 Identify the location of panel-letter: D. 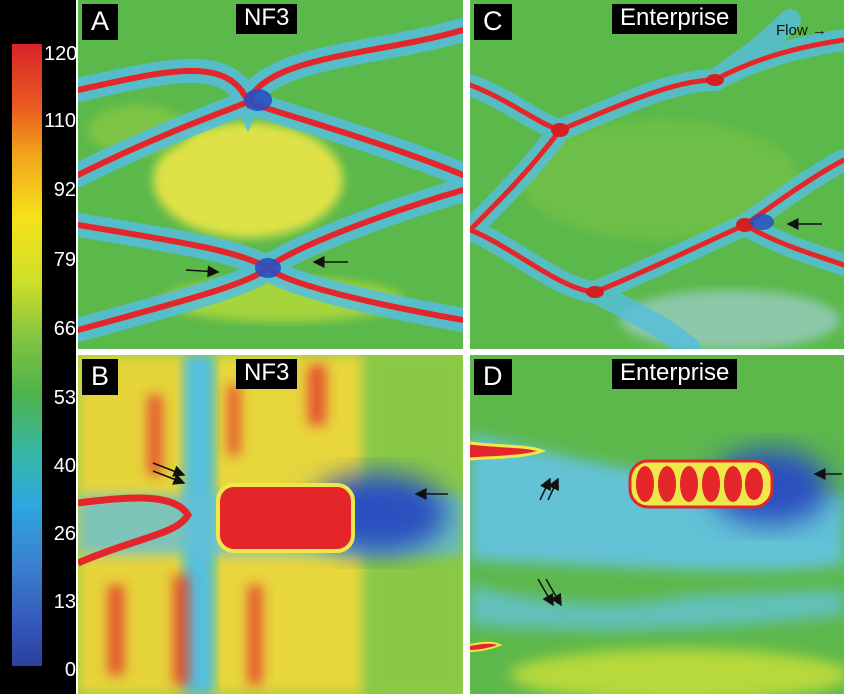
(493, 377).